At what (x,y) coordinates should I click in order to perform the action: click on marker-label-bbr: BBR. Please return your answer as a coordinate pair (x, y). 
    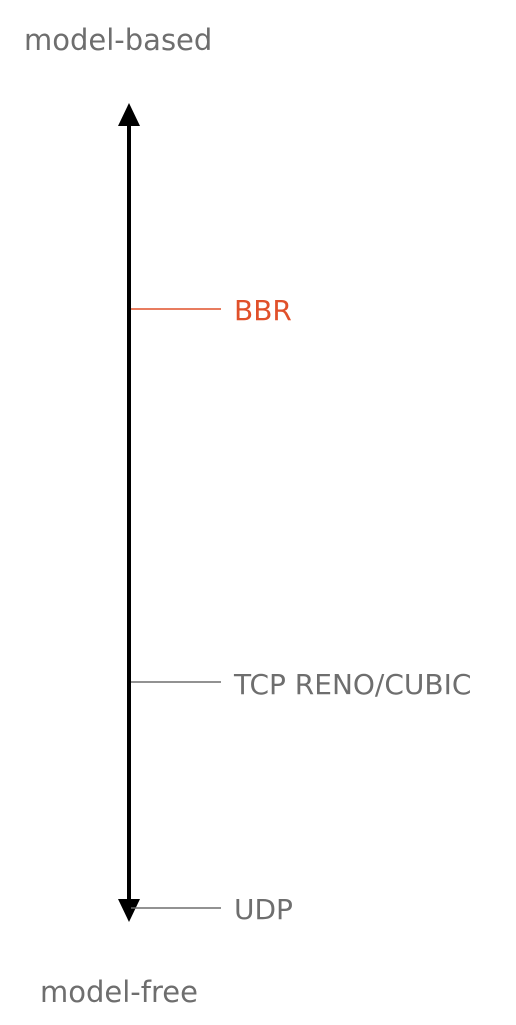
    Looking at the image, I should click on (263, 310).